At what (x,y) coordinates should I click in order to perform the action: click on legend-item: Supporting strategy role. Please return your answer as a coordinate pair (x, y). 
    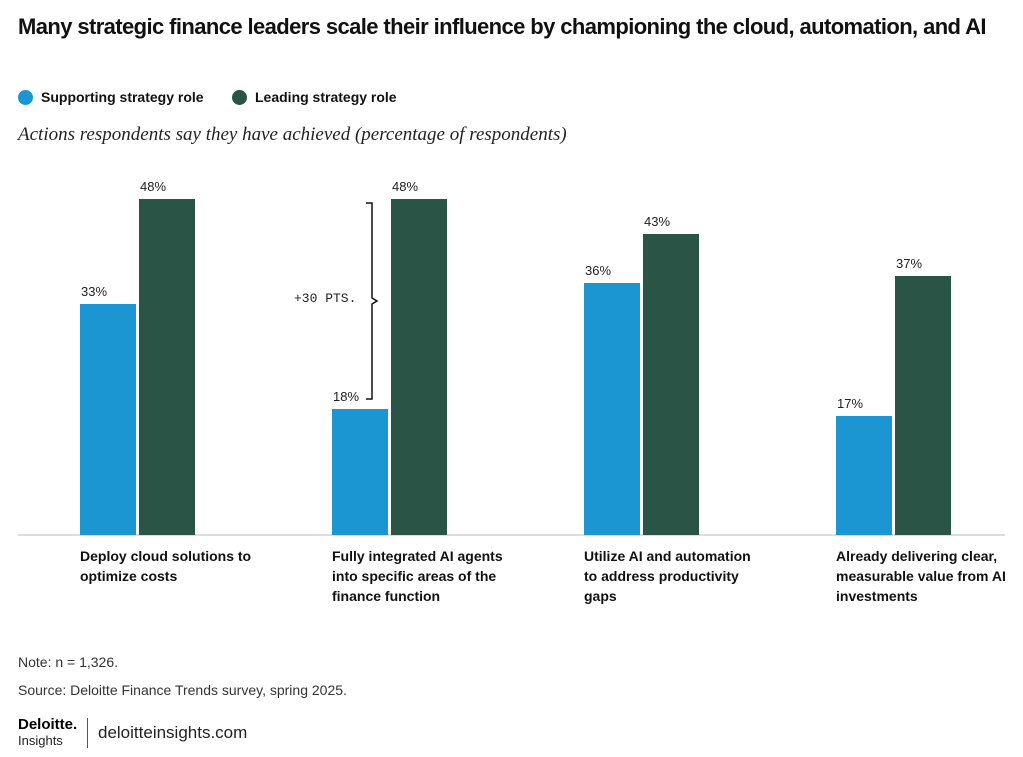
    Looking at the image, I should click on (111, 97).